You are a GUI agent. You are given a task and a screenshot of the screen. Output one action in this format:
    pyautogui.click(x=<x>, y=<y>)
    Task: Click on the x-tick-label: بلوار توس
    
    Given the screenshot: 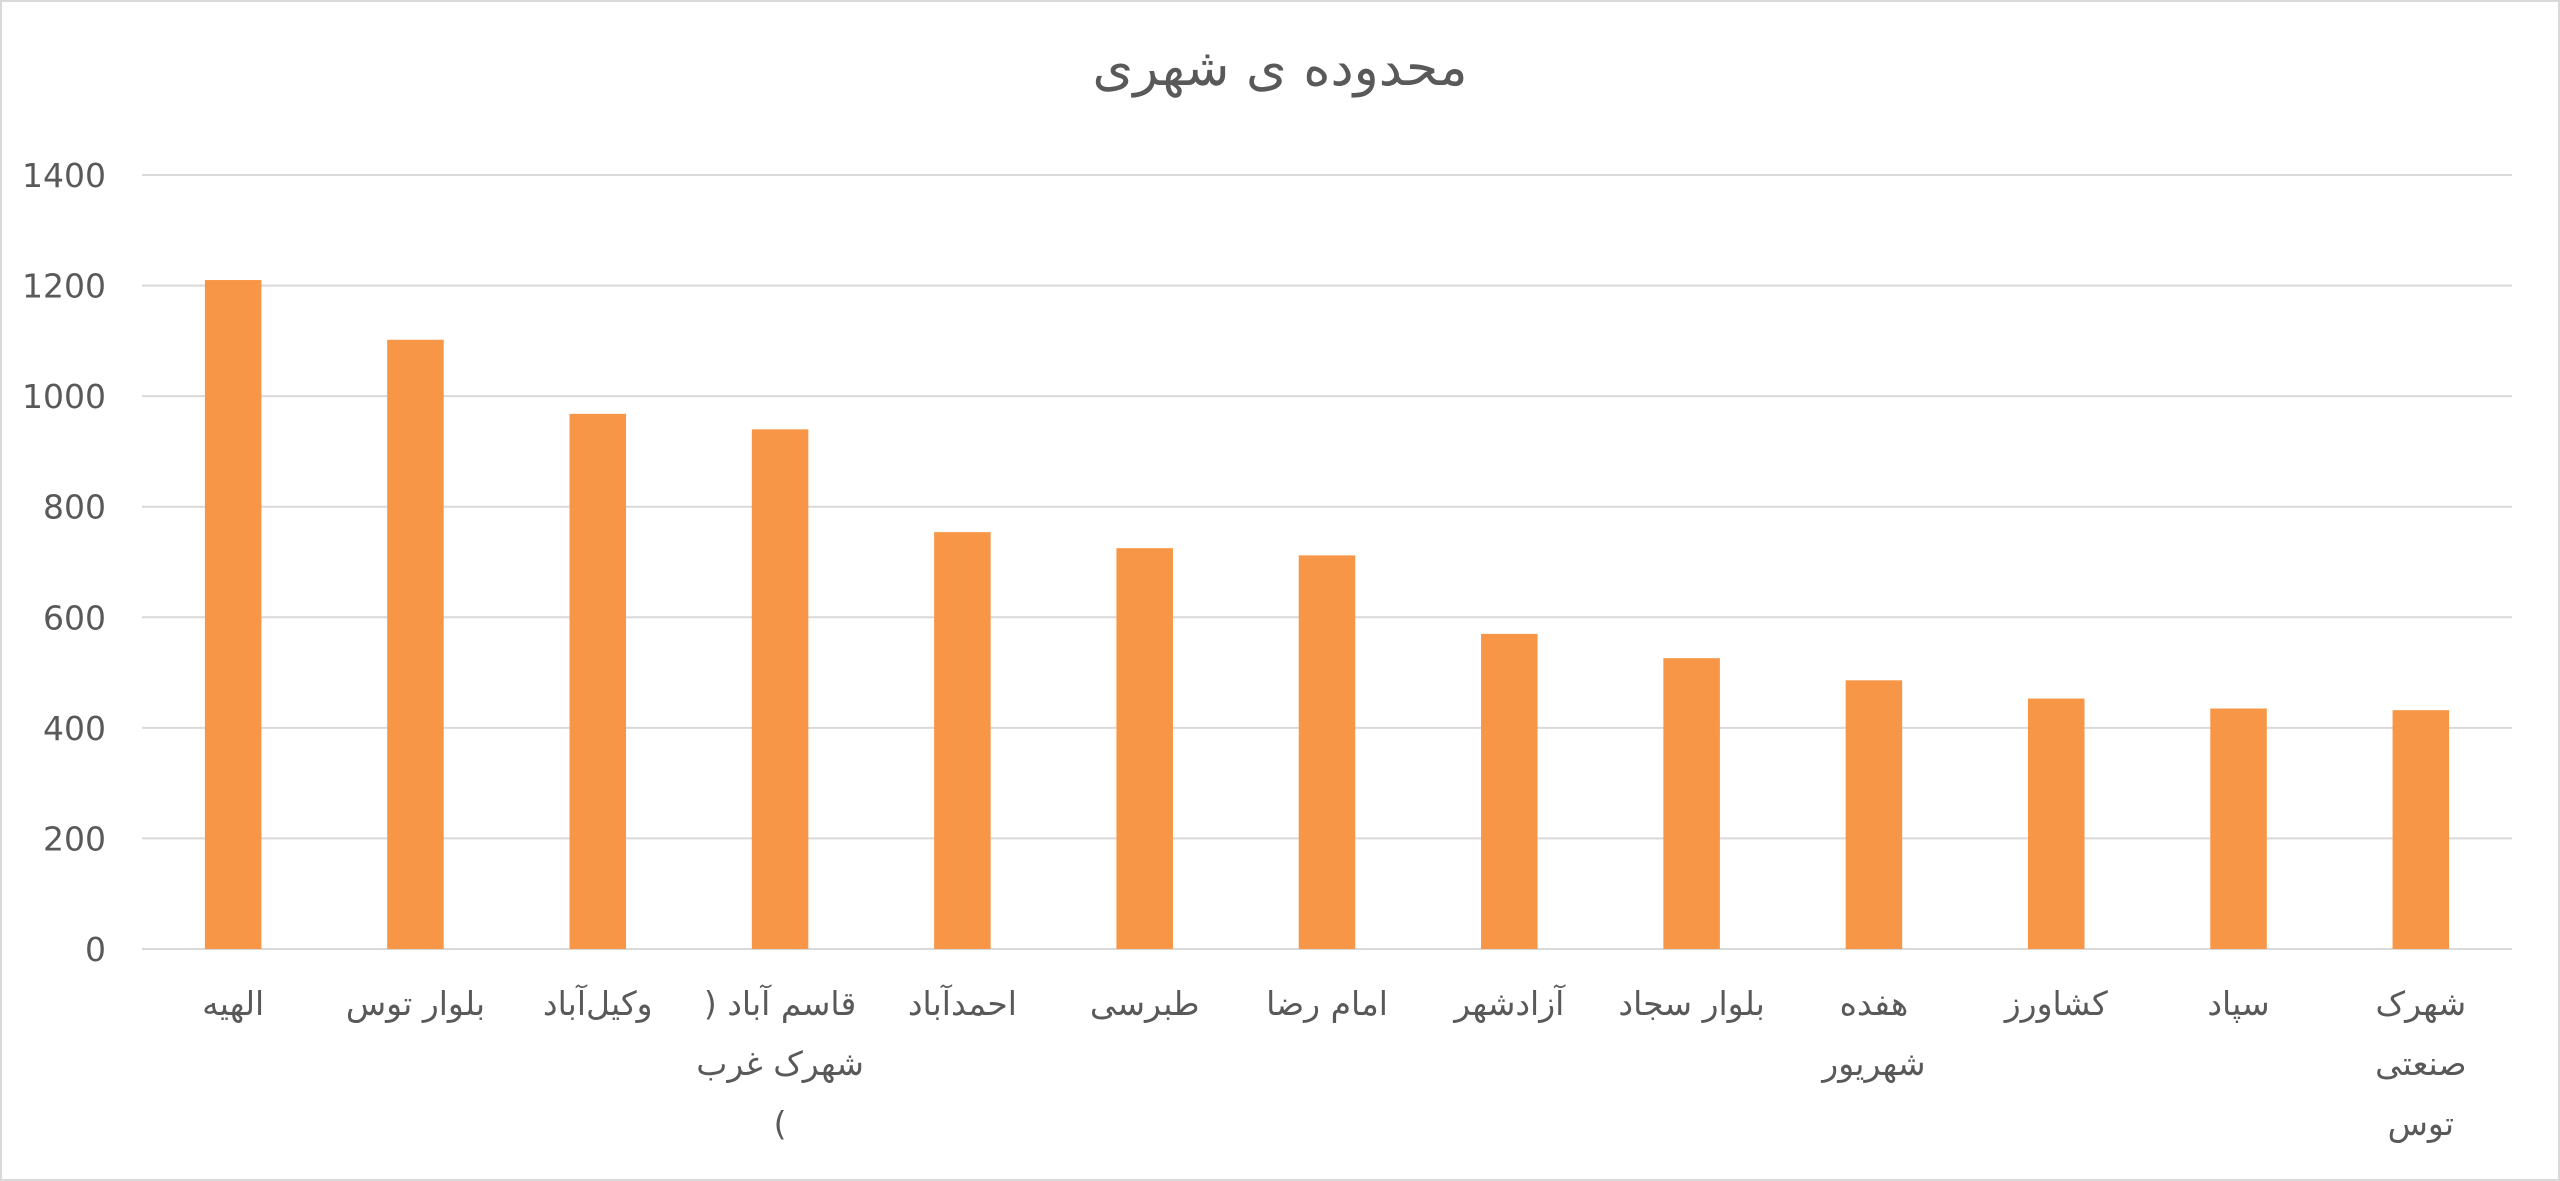 What is the action you would take?
    pyautogui.click(x=415, y=1003)
    